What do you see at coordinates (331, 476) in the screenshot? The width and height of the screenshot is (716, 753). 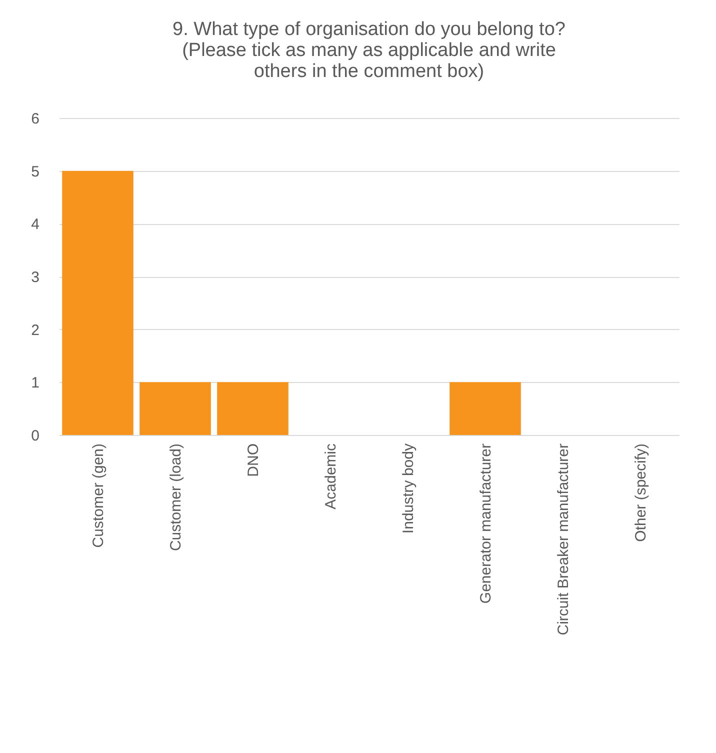 I see `x-tick-label: Academic` at bounding box center [331, 476].